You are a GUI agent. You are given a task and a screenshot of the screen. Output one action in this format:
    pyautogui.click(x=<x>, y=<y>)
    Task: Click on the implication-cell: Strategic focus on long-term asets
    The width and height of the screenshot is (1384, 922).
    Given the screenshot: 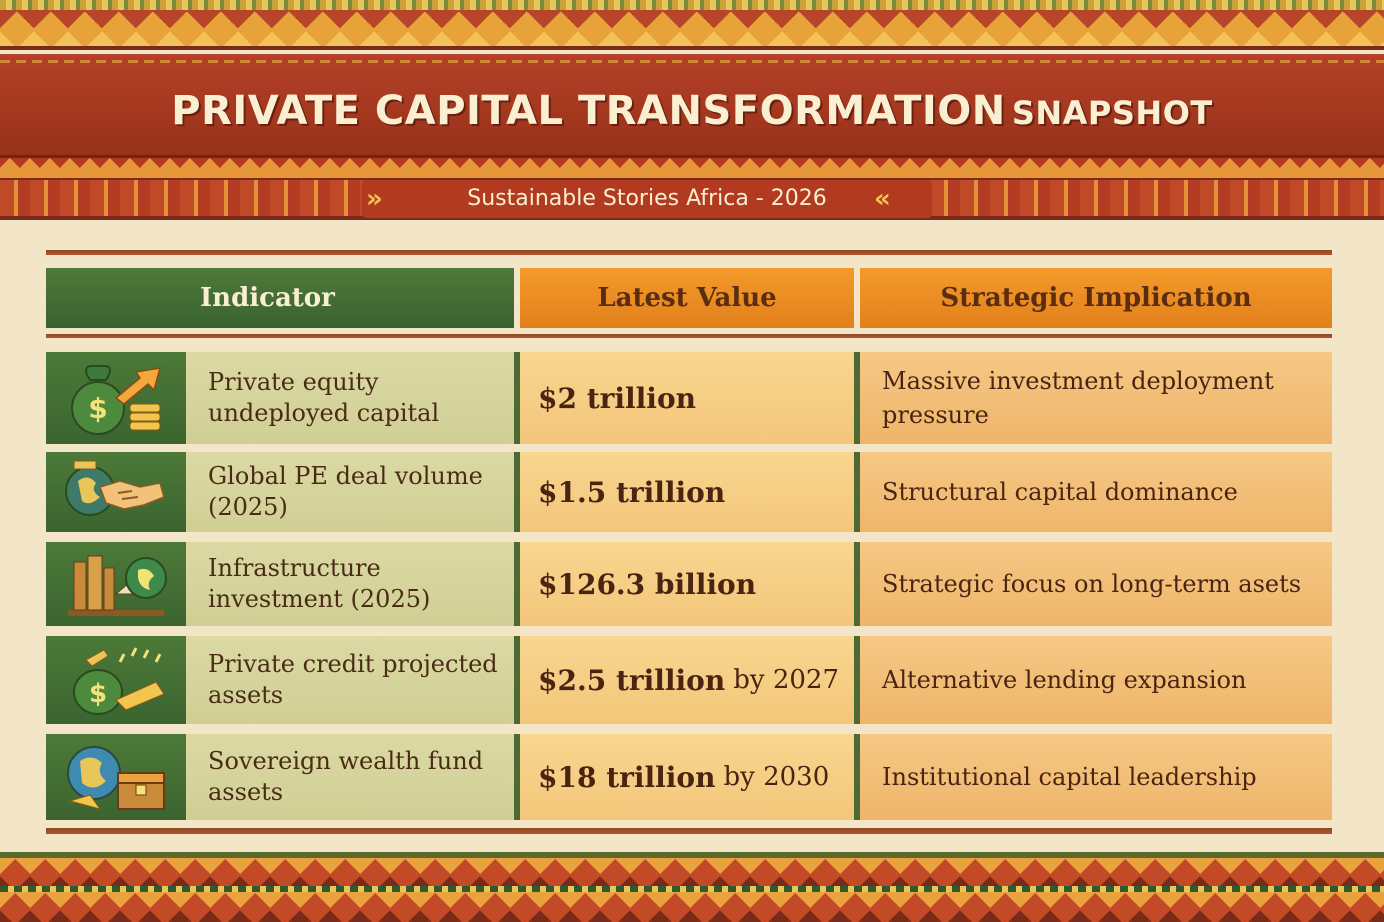 What is the action you would take?
    pyautogui.click(x=1096, y=584)
    